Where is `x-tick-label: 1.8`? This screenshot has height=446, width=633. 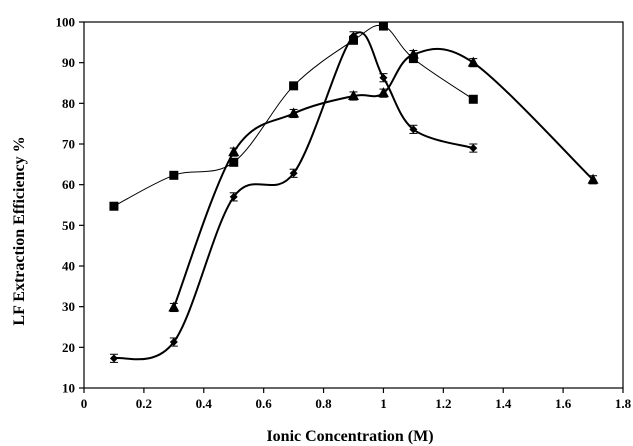
x-tick-label: 1.8 is located at coordinates (623, 403).